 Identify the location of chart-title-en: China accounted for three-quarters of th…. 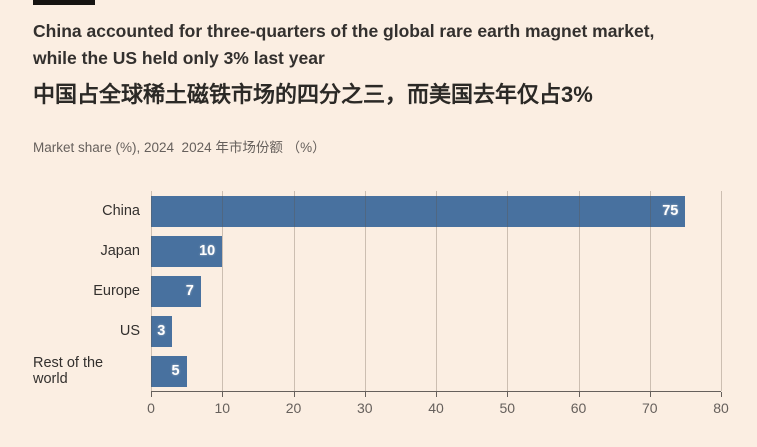
(377, 45).